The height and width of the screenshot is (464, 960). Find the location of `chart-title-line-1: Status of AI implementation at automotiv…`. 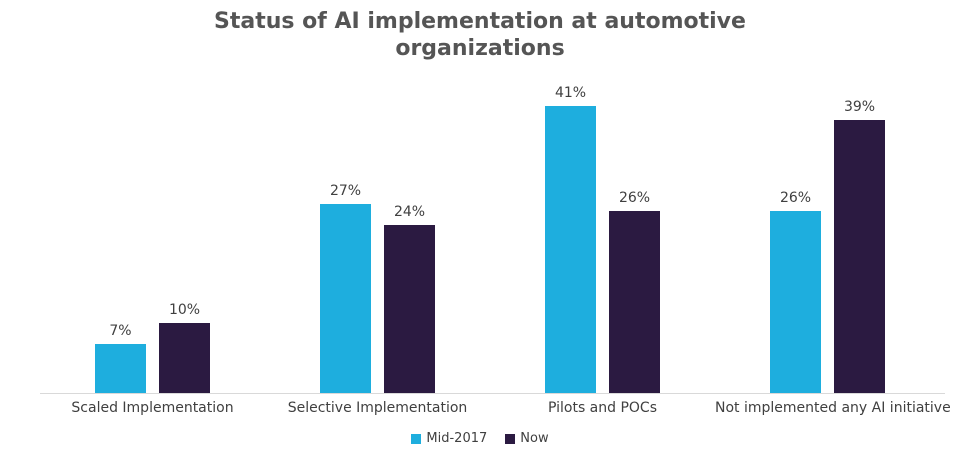

chart-title-line-1: Status of AI implementation at automotiv… is located at coordinates (480, 21).